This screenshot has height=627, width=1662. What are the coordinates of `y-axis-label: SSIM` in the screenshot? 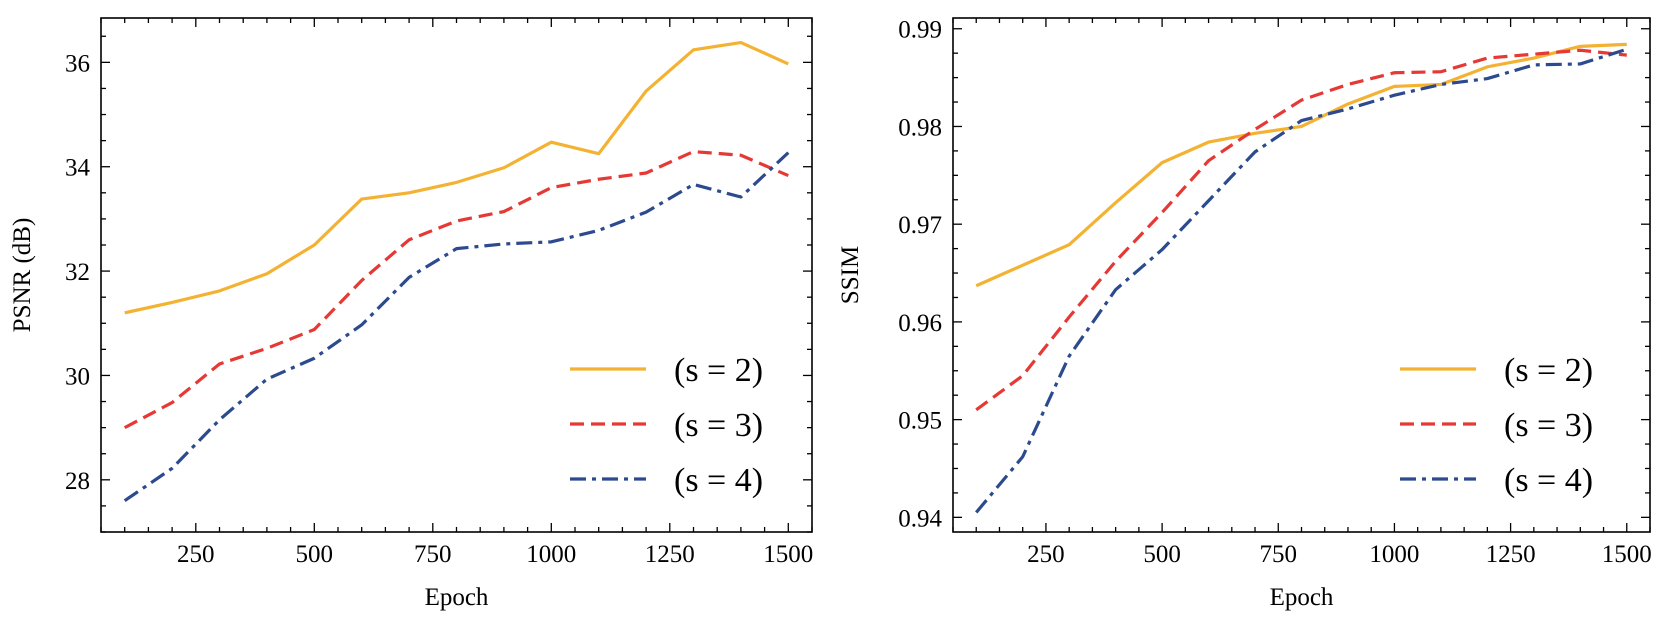 It's located at (850, 275).